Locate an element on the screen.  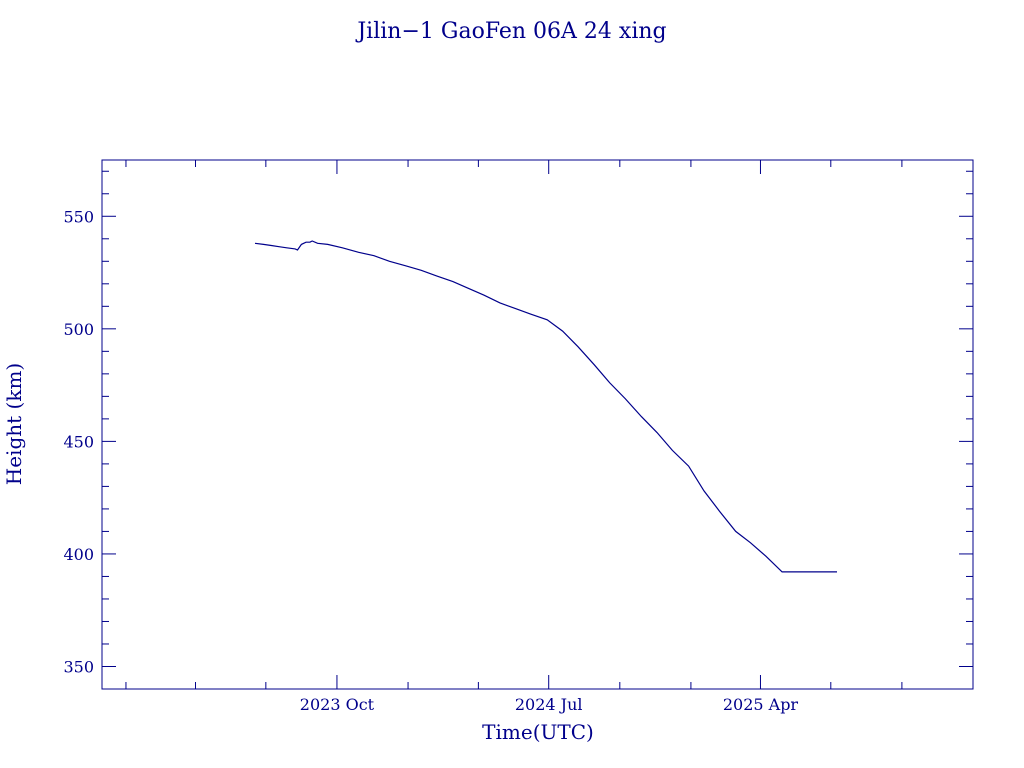
y-tick-label: 450 is located at coordinates (78, 441).